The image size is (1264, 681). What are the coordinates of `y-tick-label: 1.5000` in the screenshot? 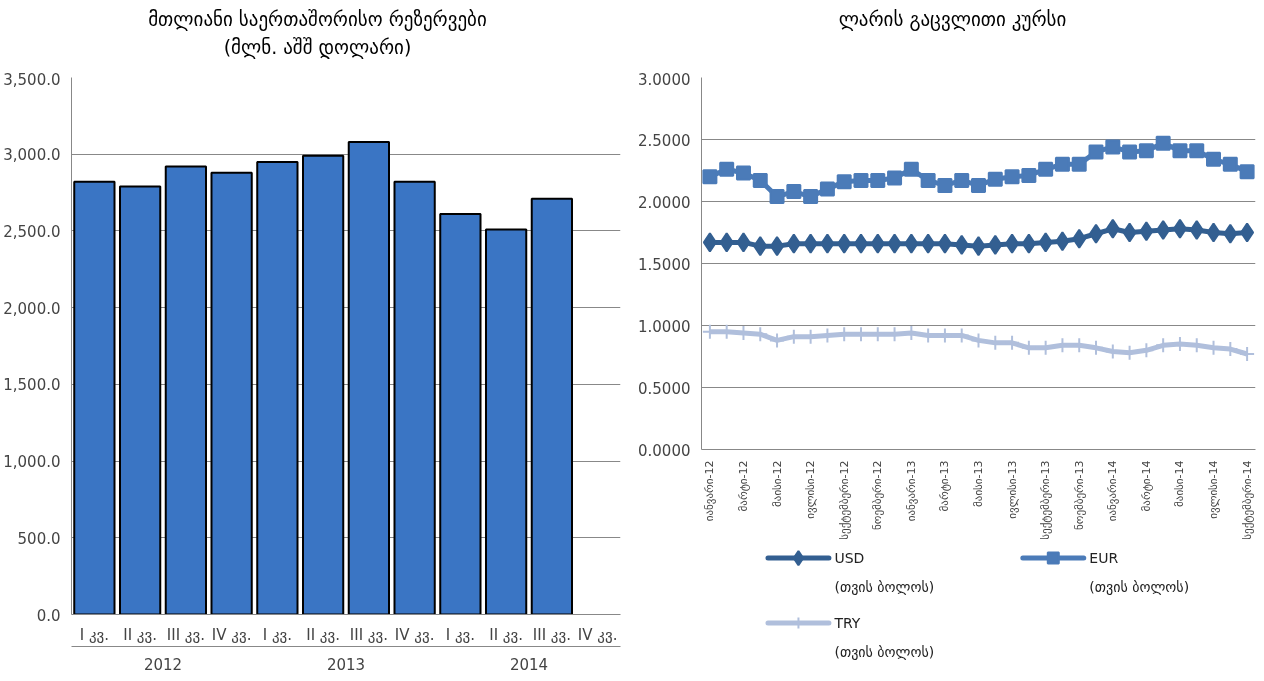 It's located at (664, 264).